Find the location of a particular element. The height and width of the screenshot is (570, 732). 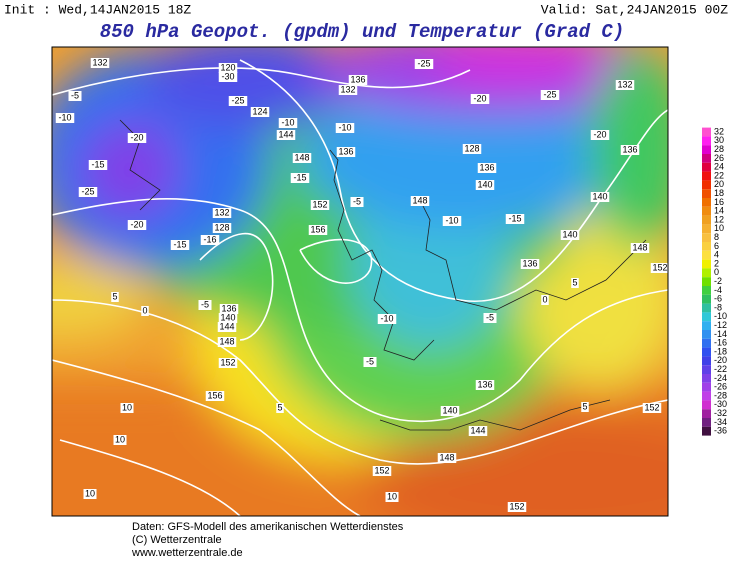

legend-tick-label: 30 is located at coordinates (719, 140).